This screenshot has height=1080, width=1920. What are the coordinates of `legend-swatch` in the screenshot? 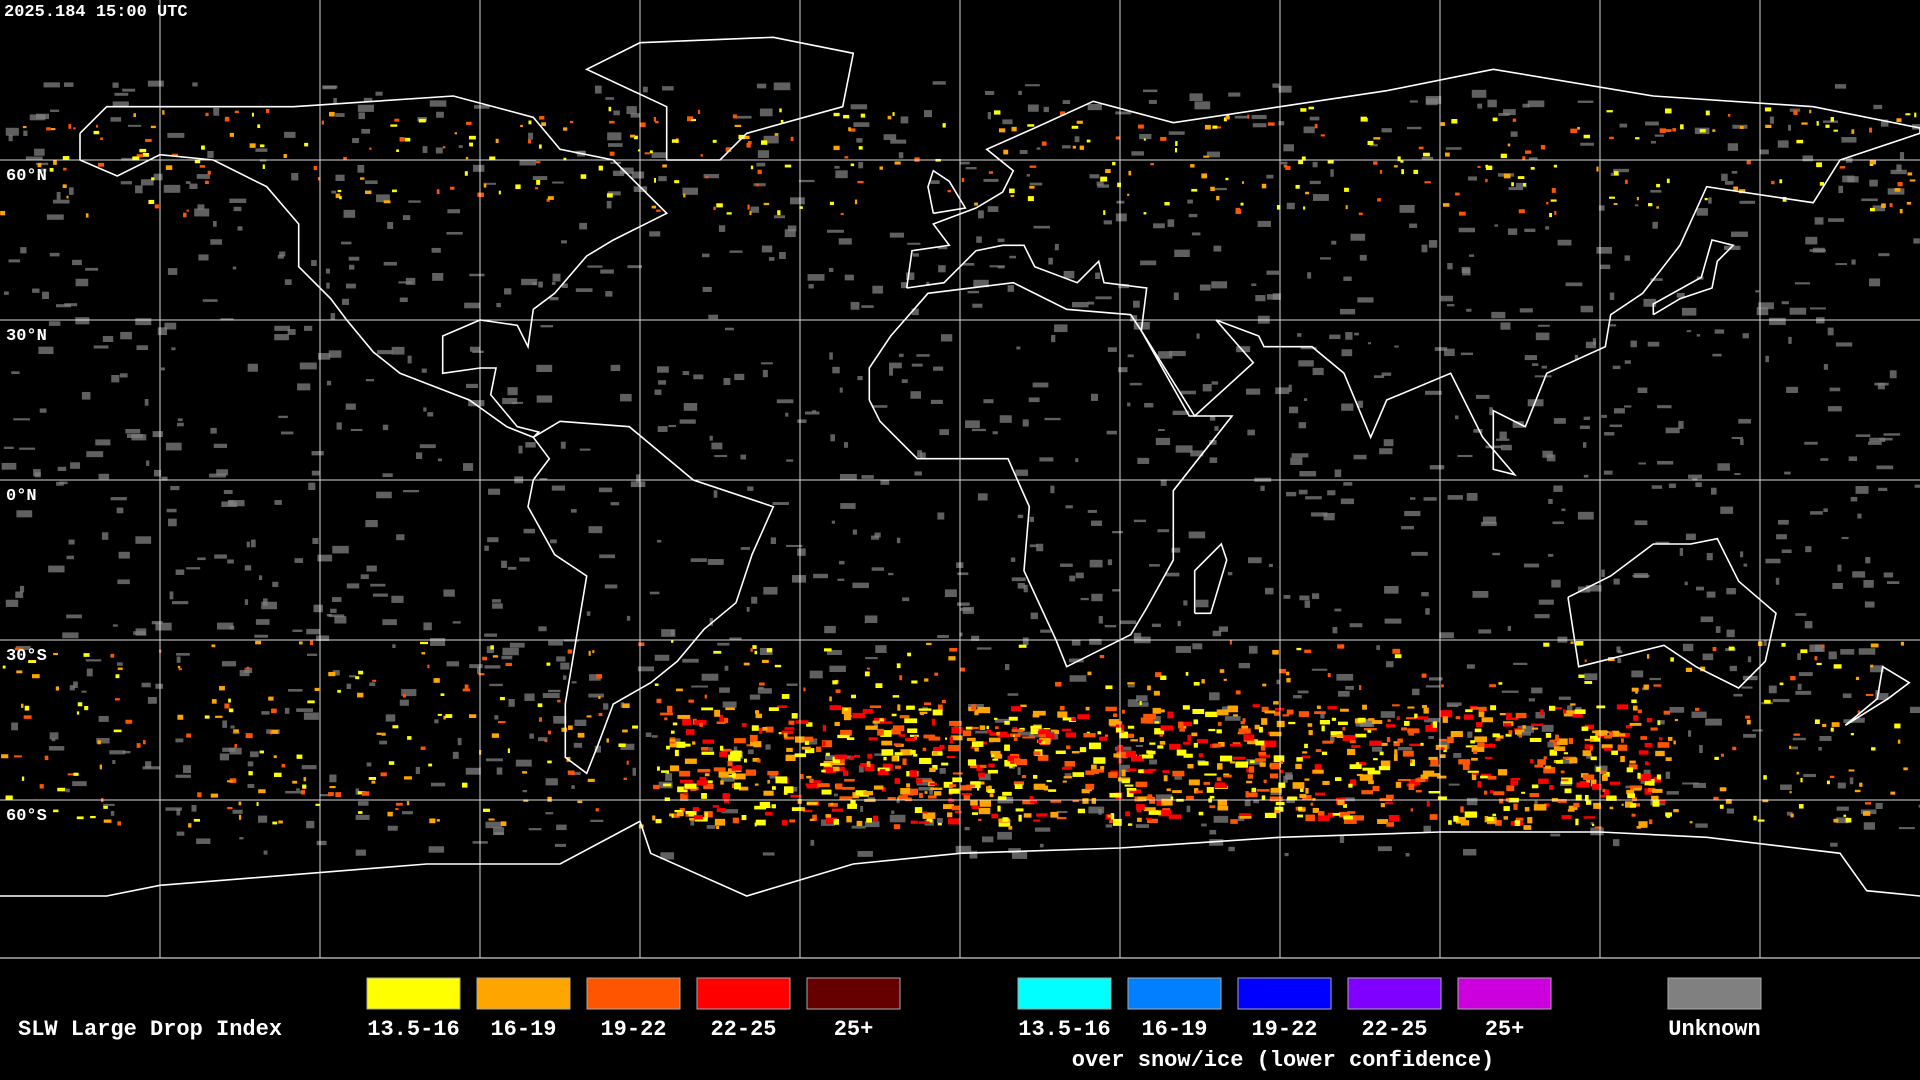 It's located at (1284, 993).